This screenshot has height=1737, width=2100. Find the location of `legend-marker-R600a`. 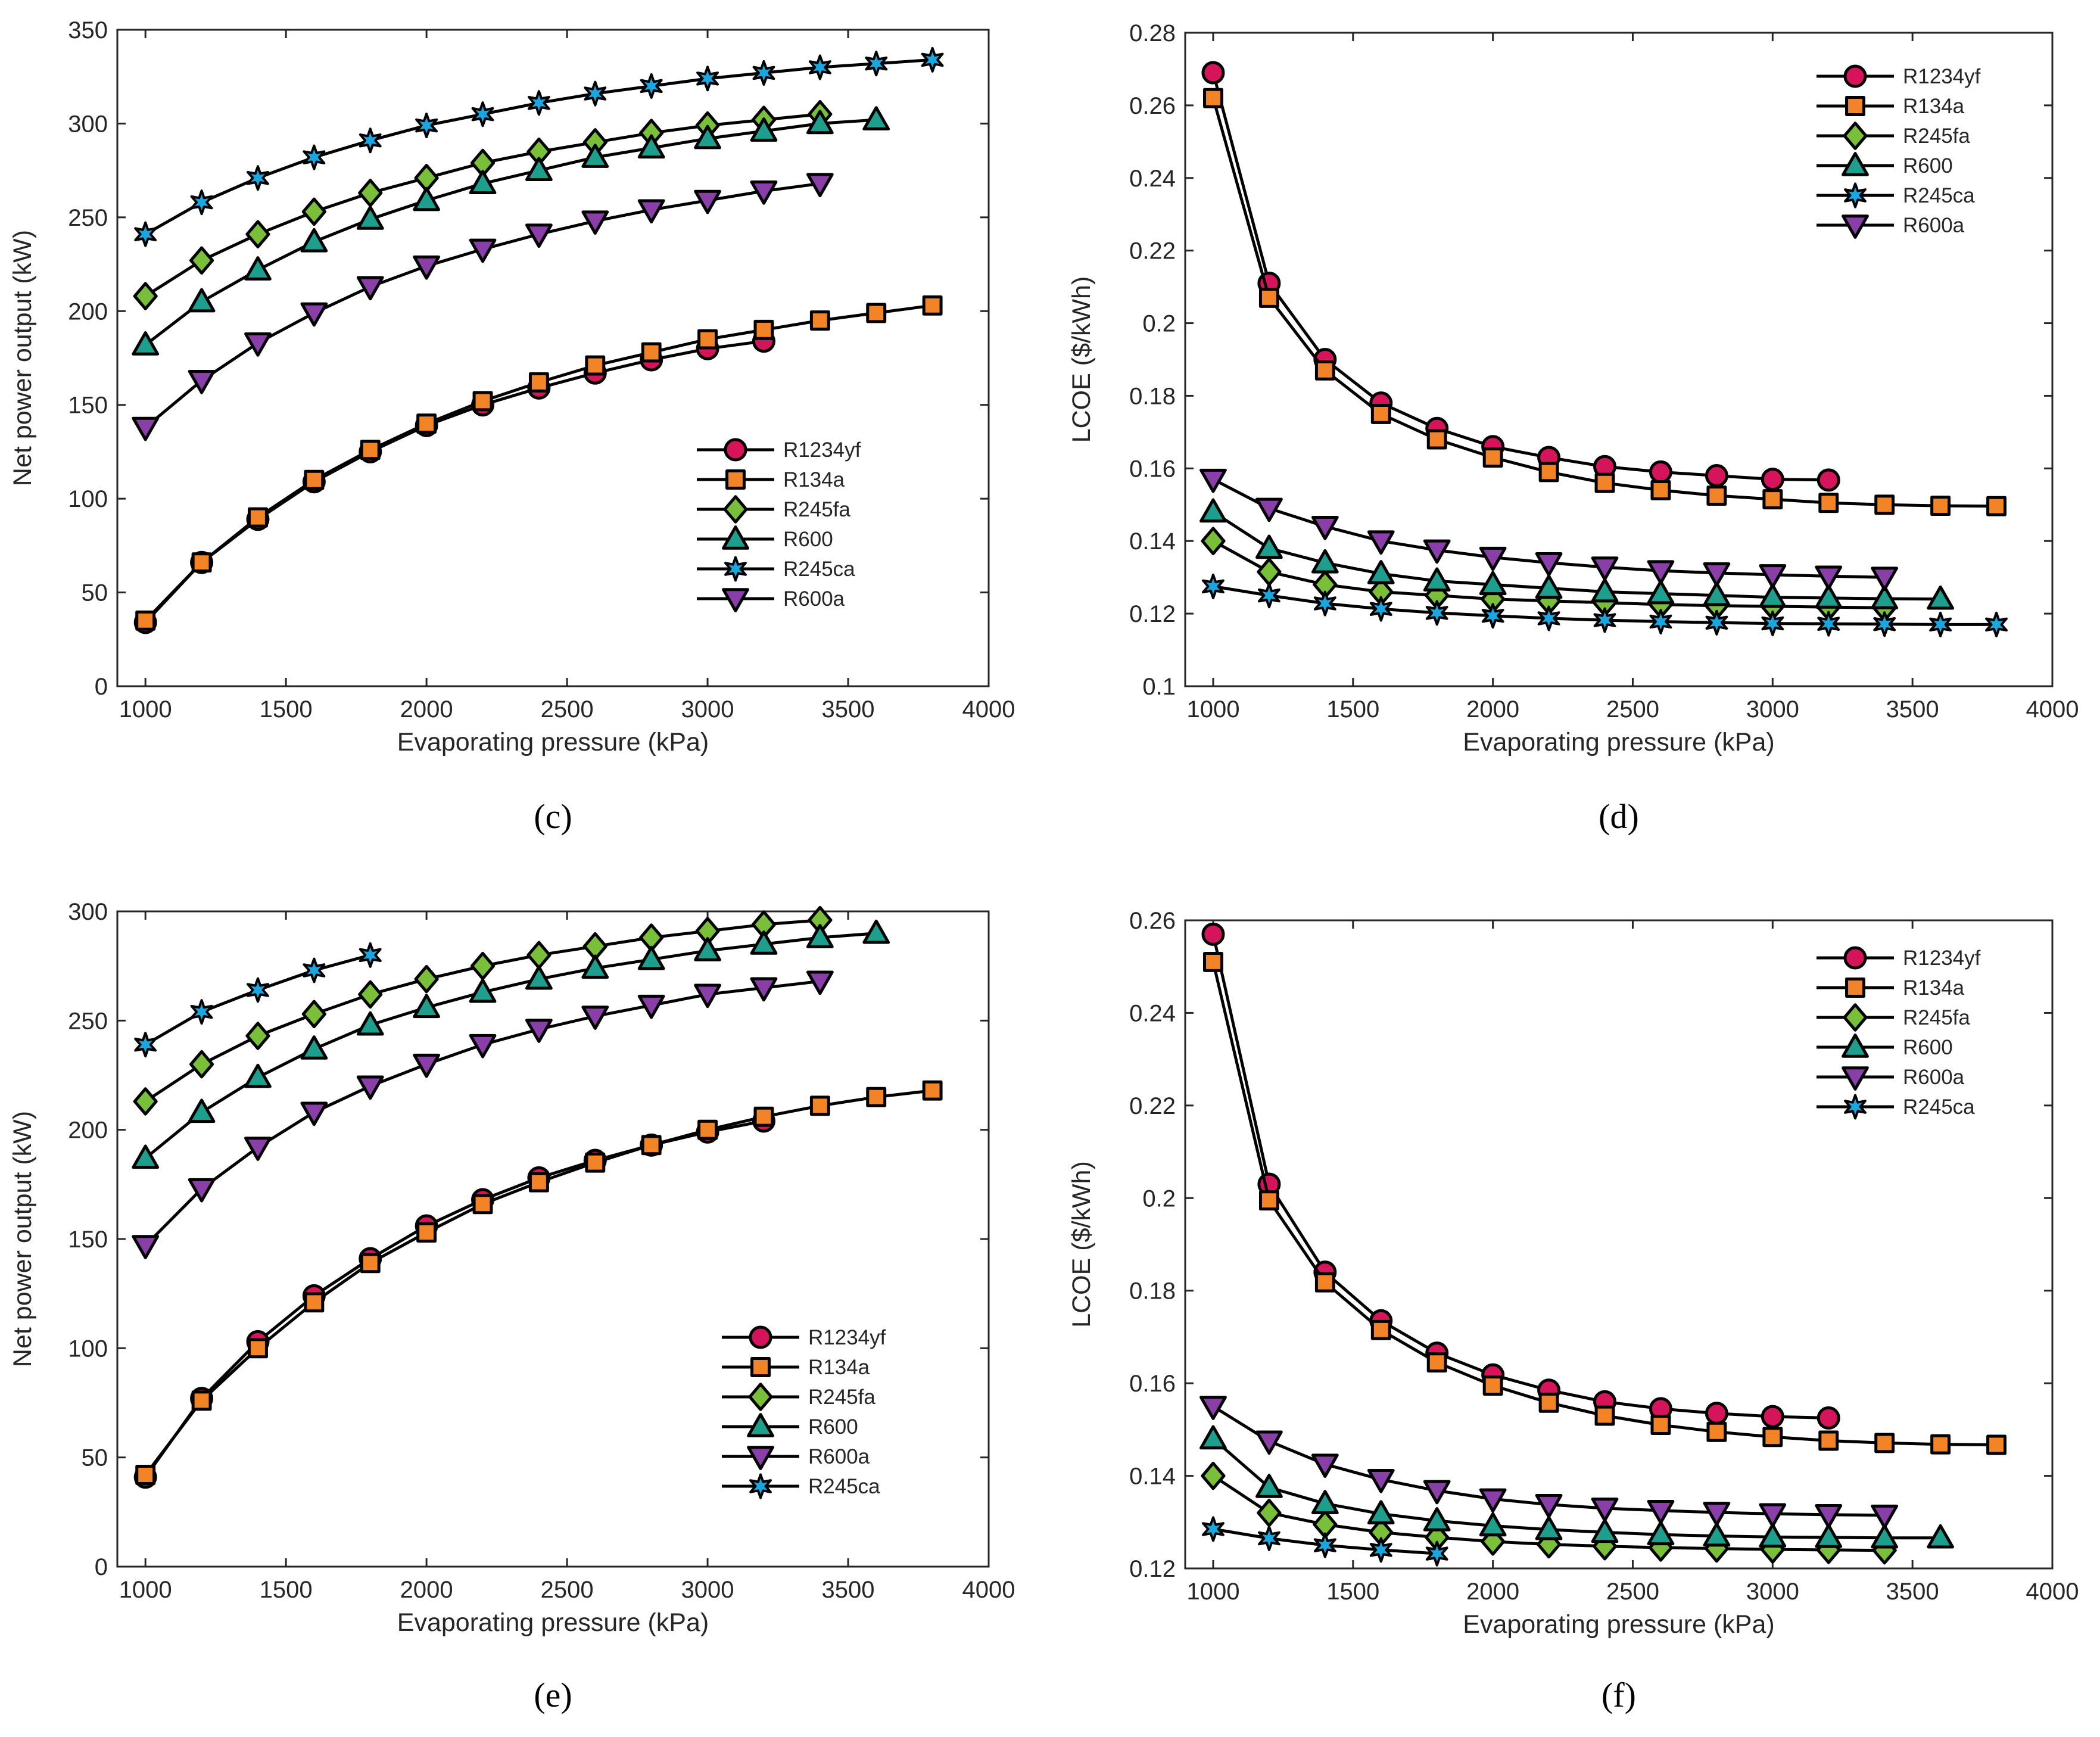

legend-marker-R600a is located at coordinates (1855, 226).